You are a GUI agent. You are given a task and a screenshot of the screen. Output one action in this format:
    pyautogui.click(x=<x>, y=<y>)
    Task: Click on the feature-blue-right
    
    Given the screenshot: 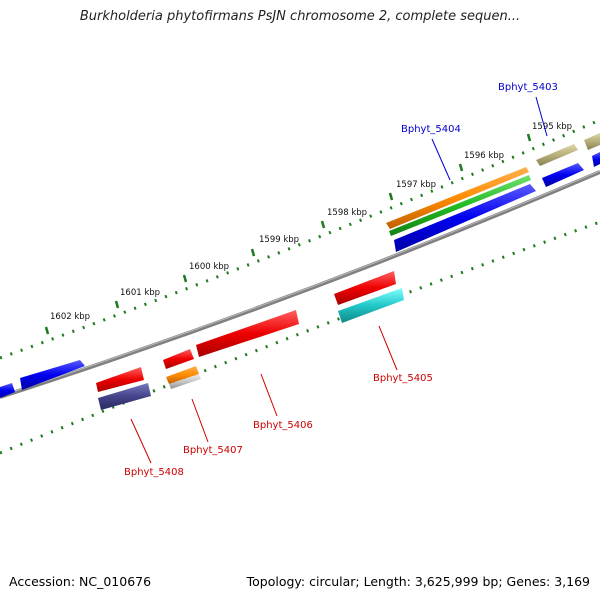 What is the action you would take?
    pyautogui.click(x=596, y=159)
    